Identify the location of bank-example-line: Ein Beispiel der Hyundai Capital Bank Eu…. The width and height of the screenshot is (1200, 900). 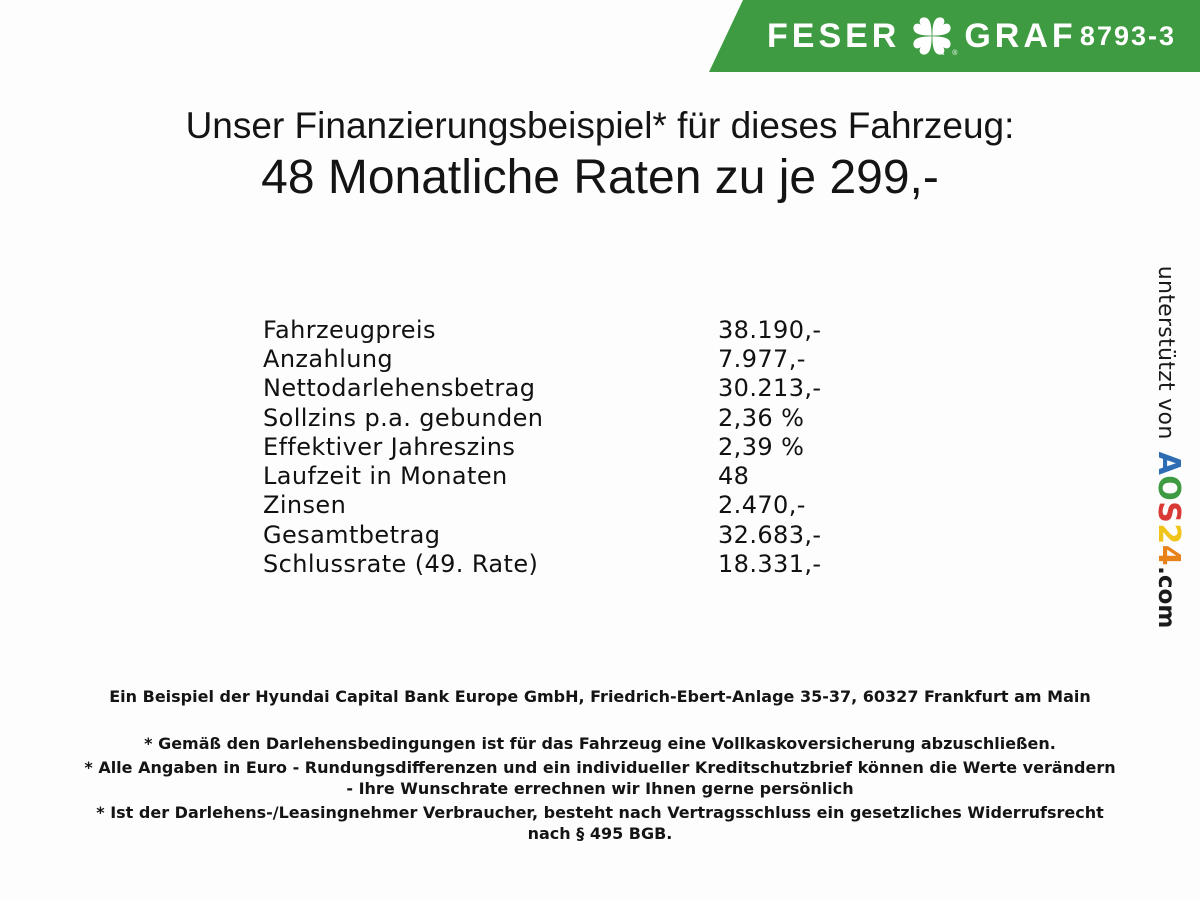
(600, 696).